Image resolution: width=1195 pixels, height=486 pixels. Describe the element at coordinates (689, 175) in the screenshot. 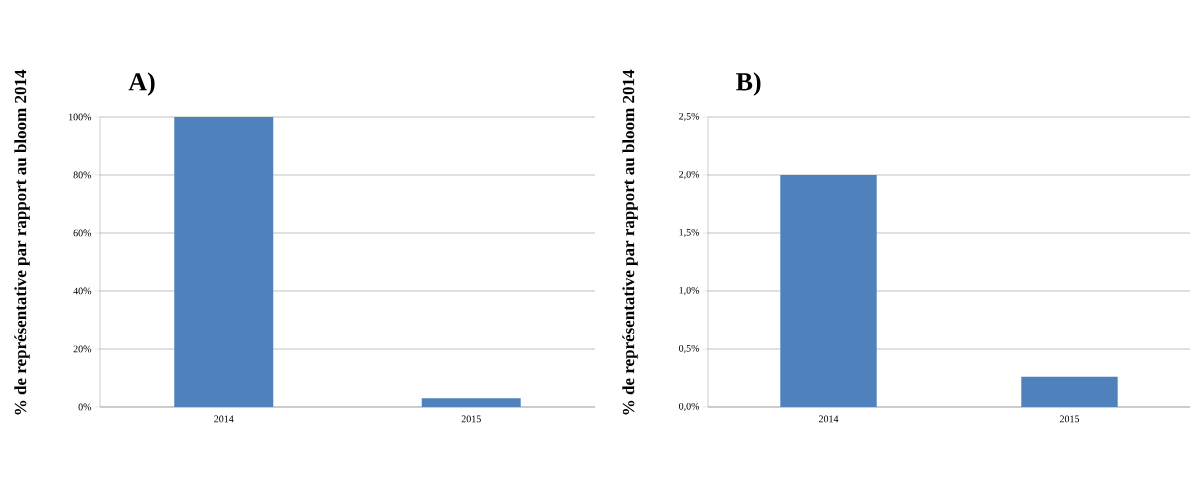

I see `y-tick-label: 2,0%` at that location.